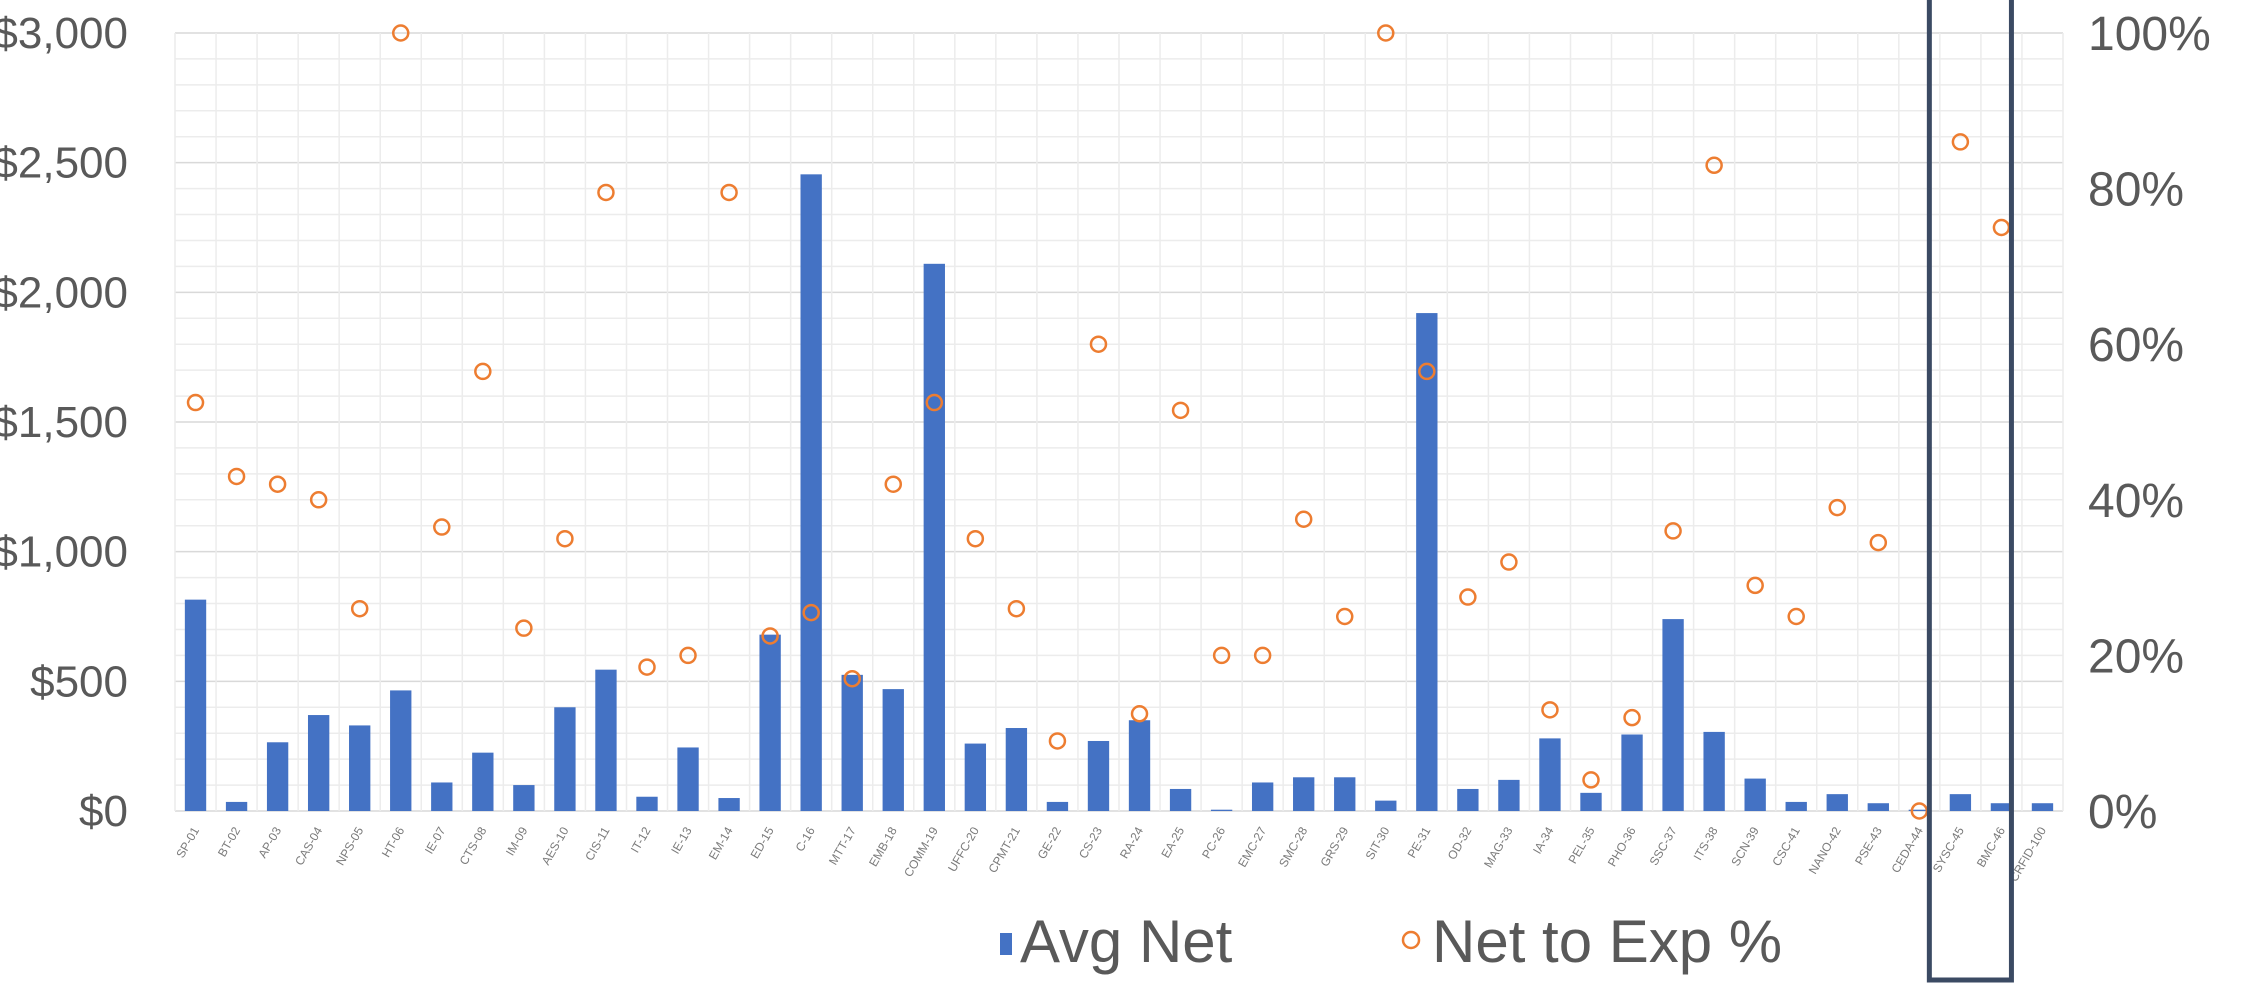 Image resolution: width=2259 pixels, height=984 pixels. Describe the element at coordinates (681, 840) in the screenshot. I see `x-tick: IE-13` at that location.